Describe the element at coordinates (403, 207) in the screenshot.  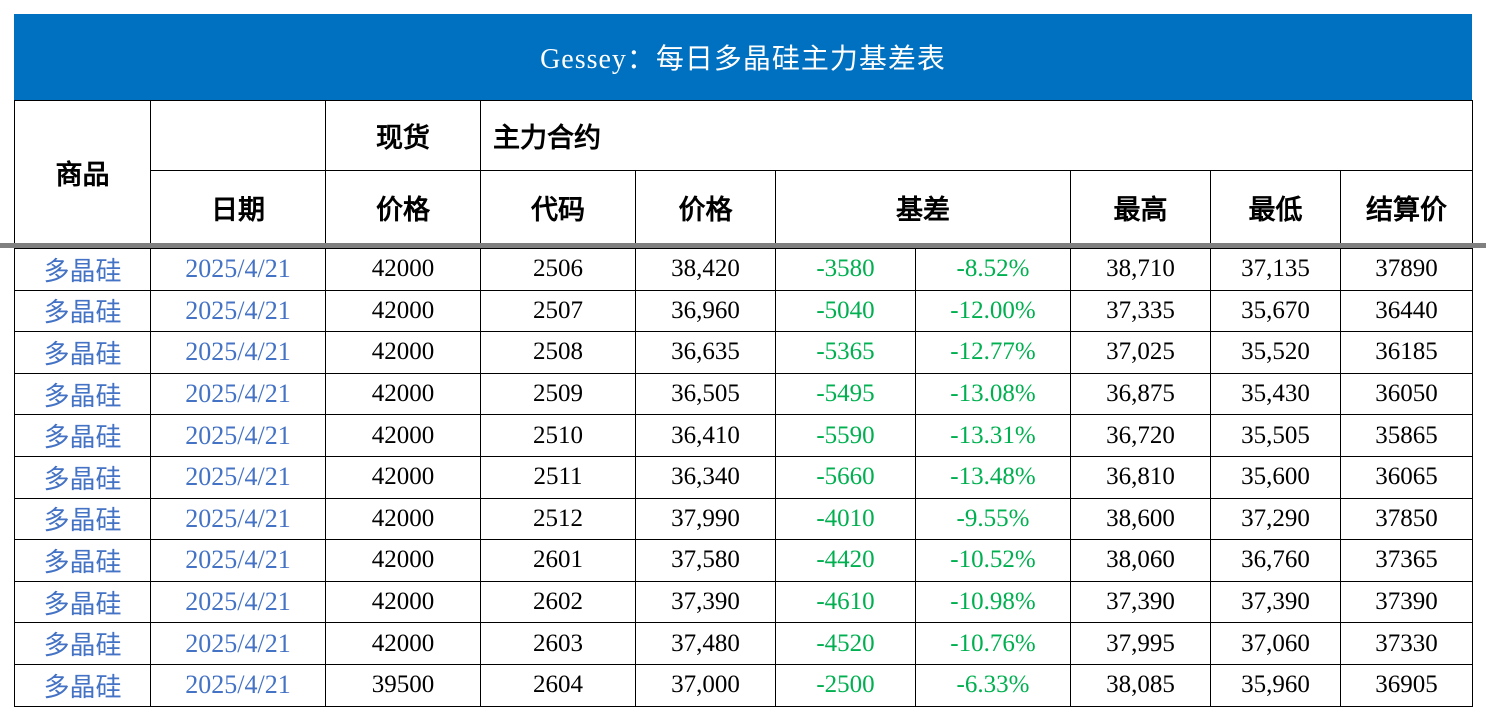
I see `header-spot-price: 价格` at that location.